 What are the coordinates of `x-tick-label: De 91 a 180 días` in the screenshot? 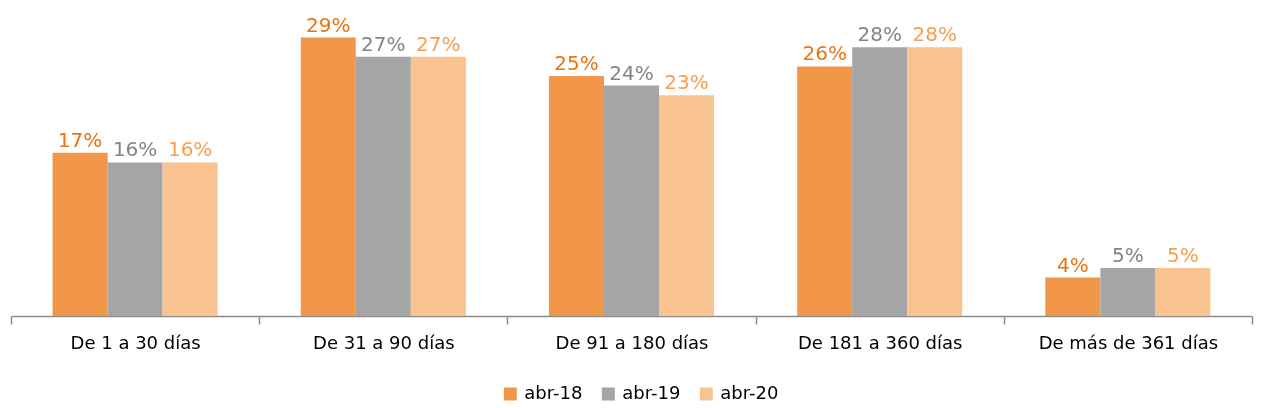 It's located at (632, 342).